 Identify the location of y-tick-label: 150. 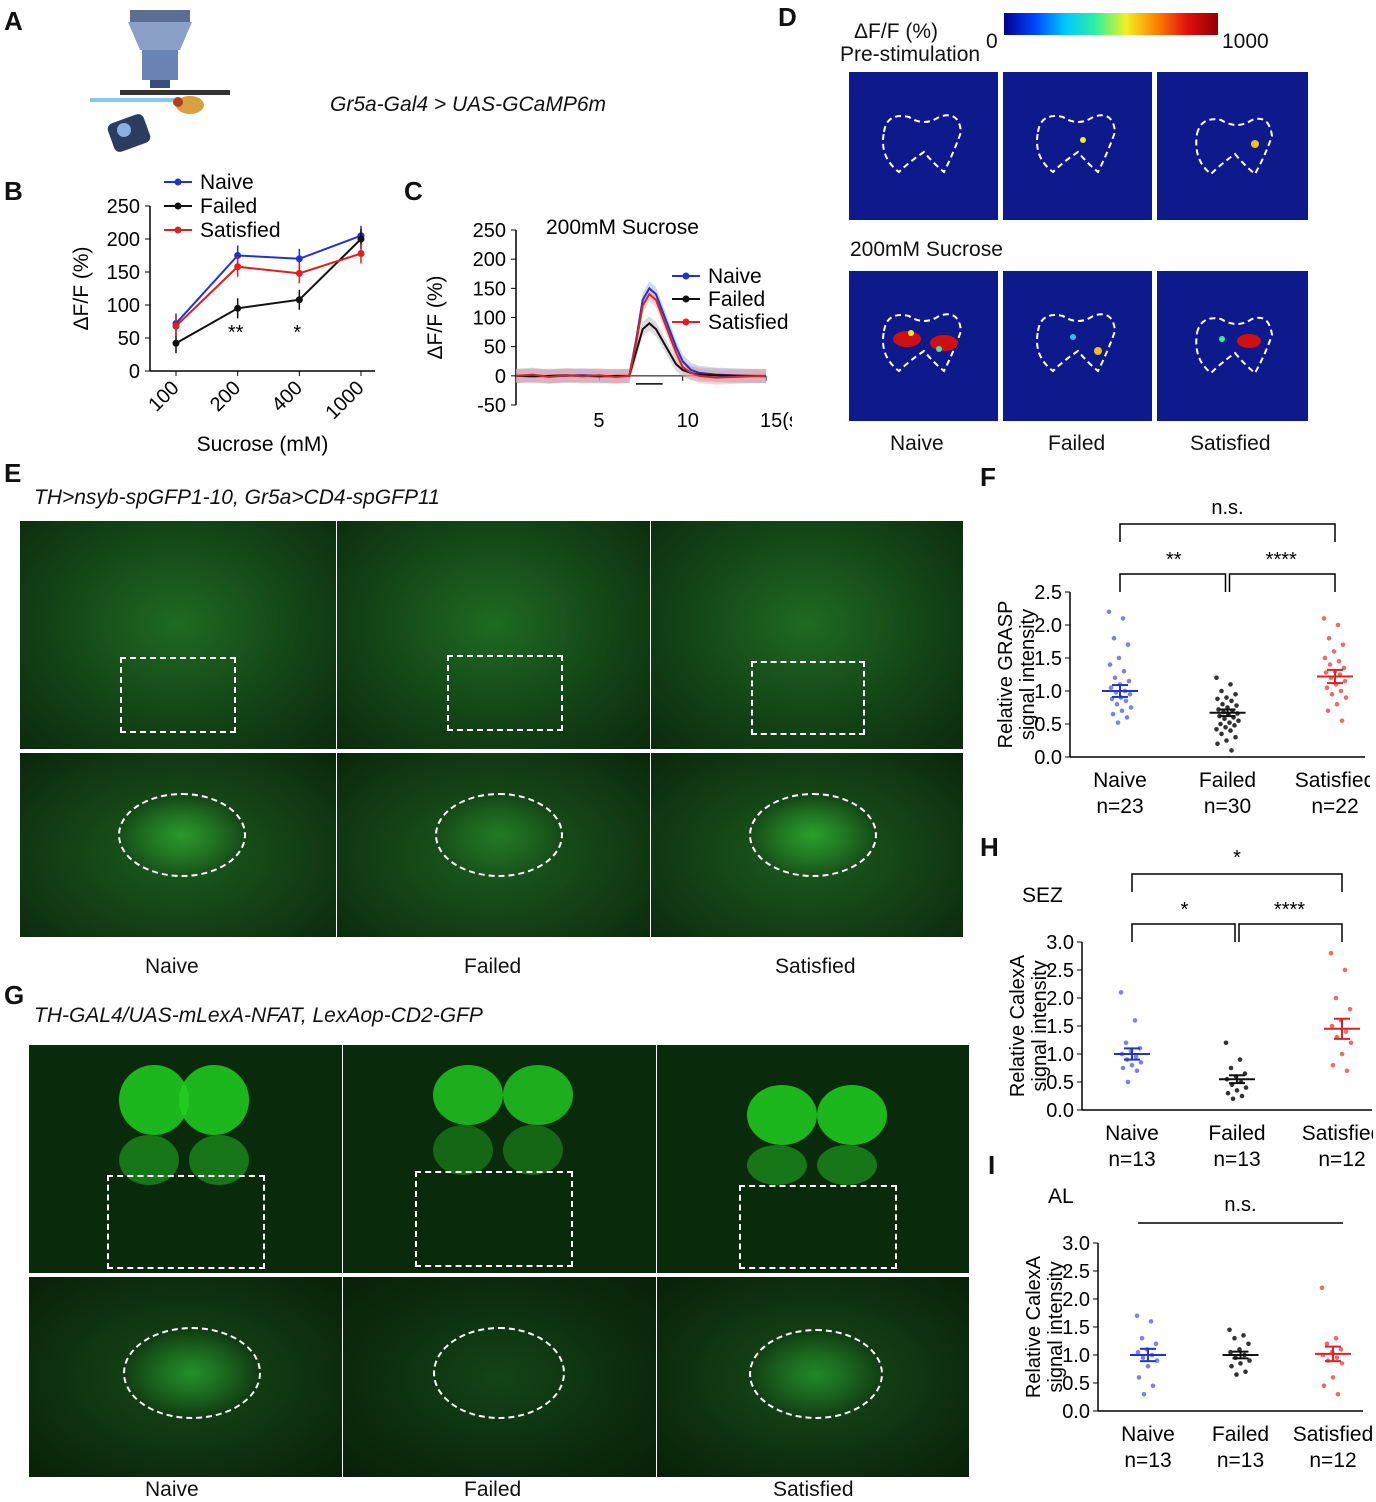
(123, 273).